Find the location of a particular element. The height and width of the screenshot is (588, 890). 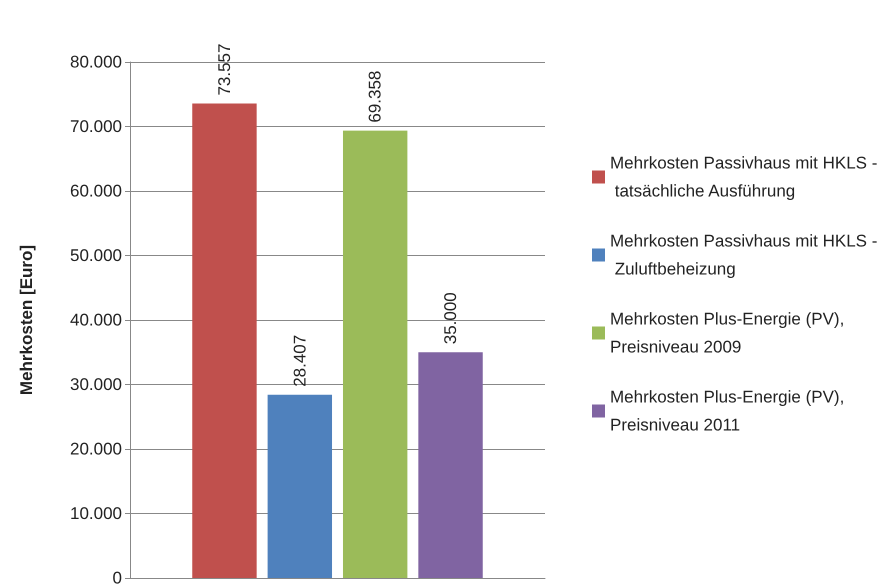

y-tick-label: 40.000 is located at coordinates (96, 320).